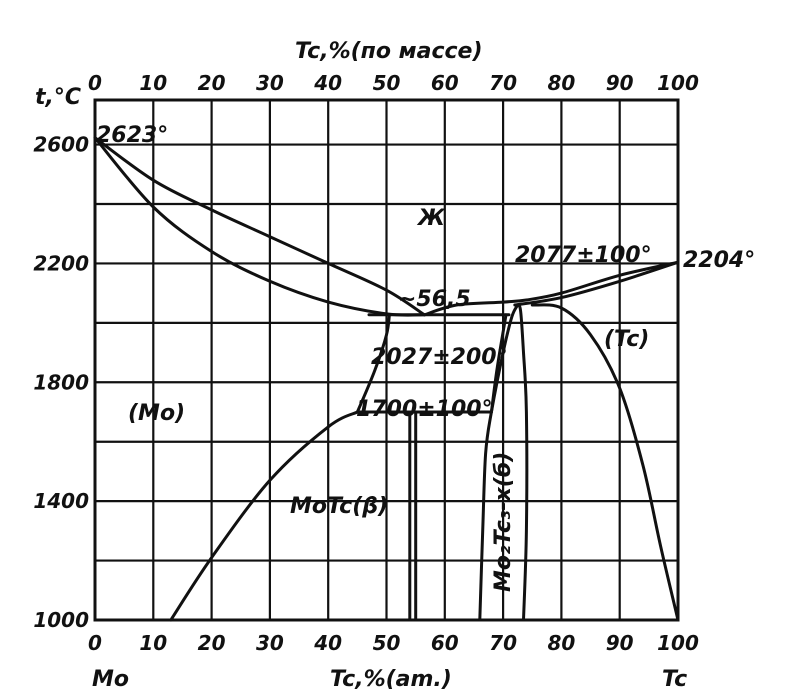 The height and width of the screenshot is (700, 794). I want to click on top-tick-label: 80, so click(561, 83).